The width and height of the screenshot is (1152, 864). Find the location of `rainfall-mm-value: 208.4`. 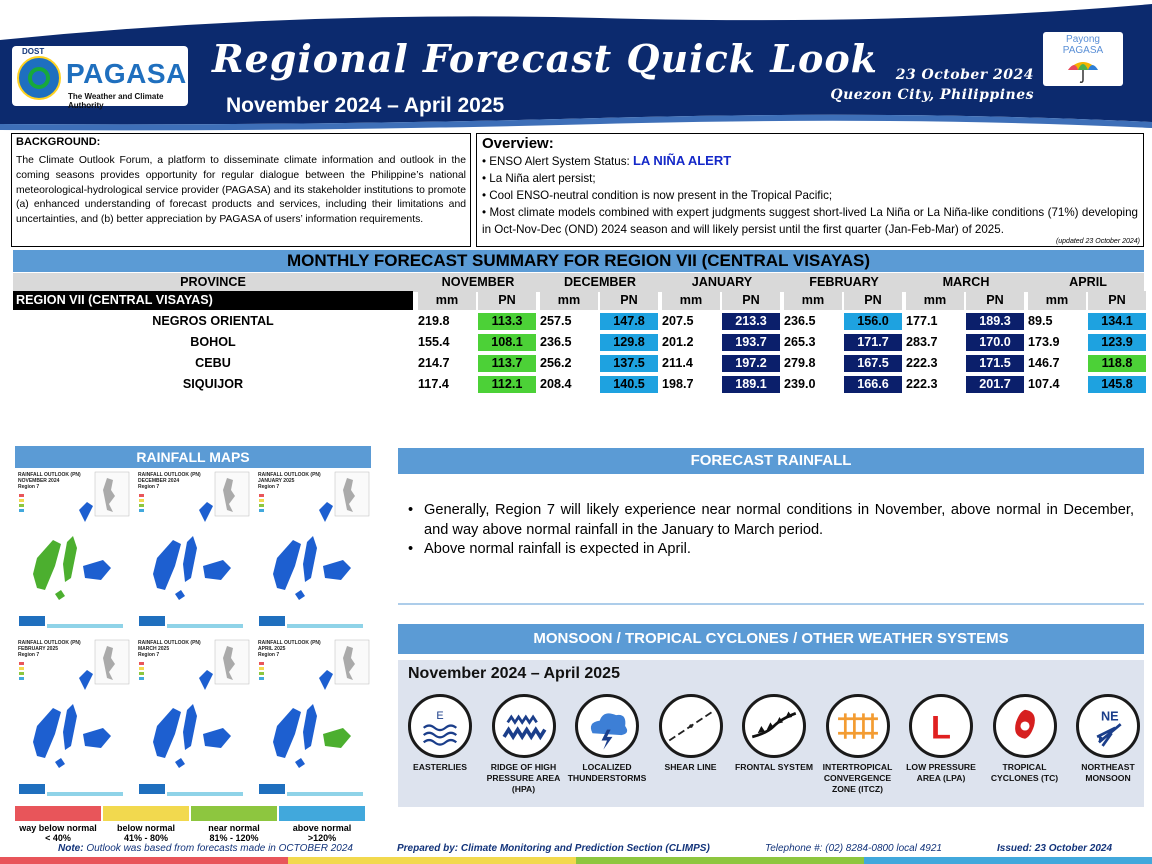

rainfall-mm-value: 208.4 is located at coordinates (556, 384).